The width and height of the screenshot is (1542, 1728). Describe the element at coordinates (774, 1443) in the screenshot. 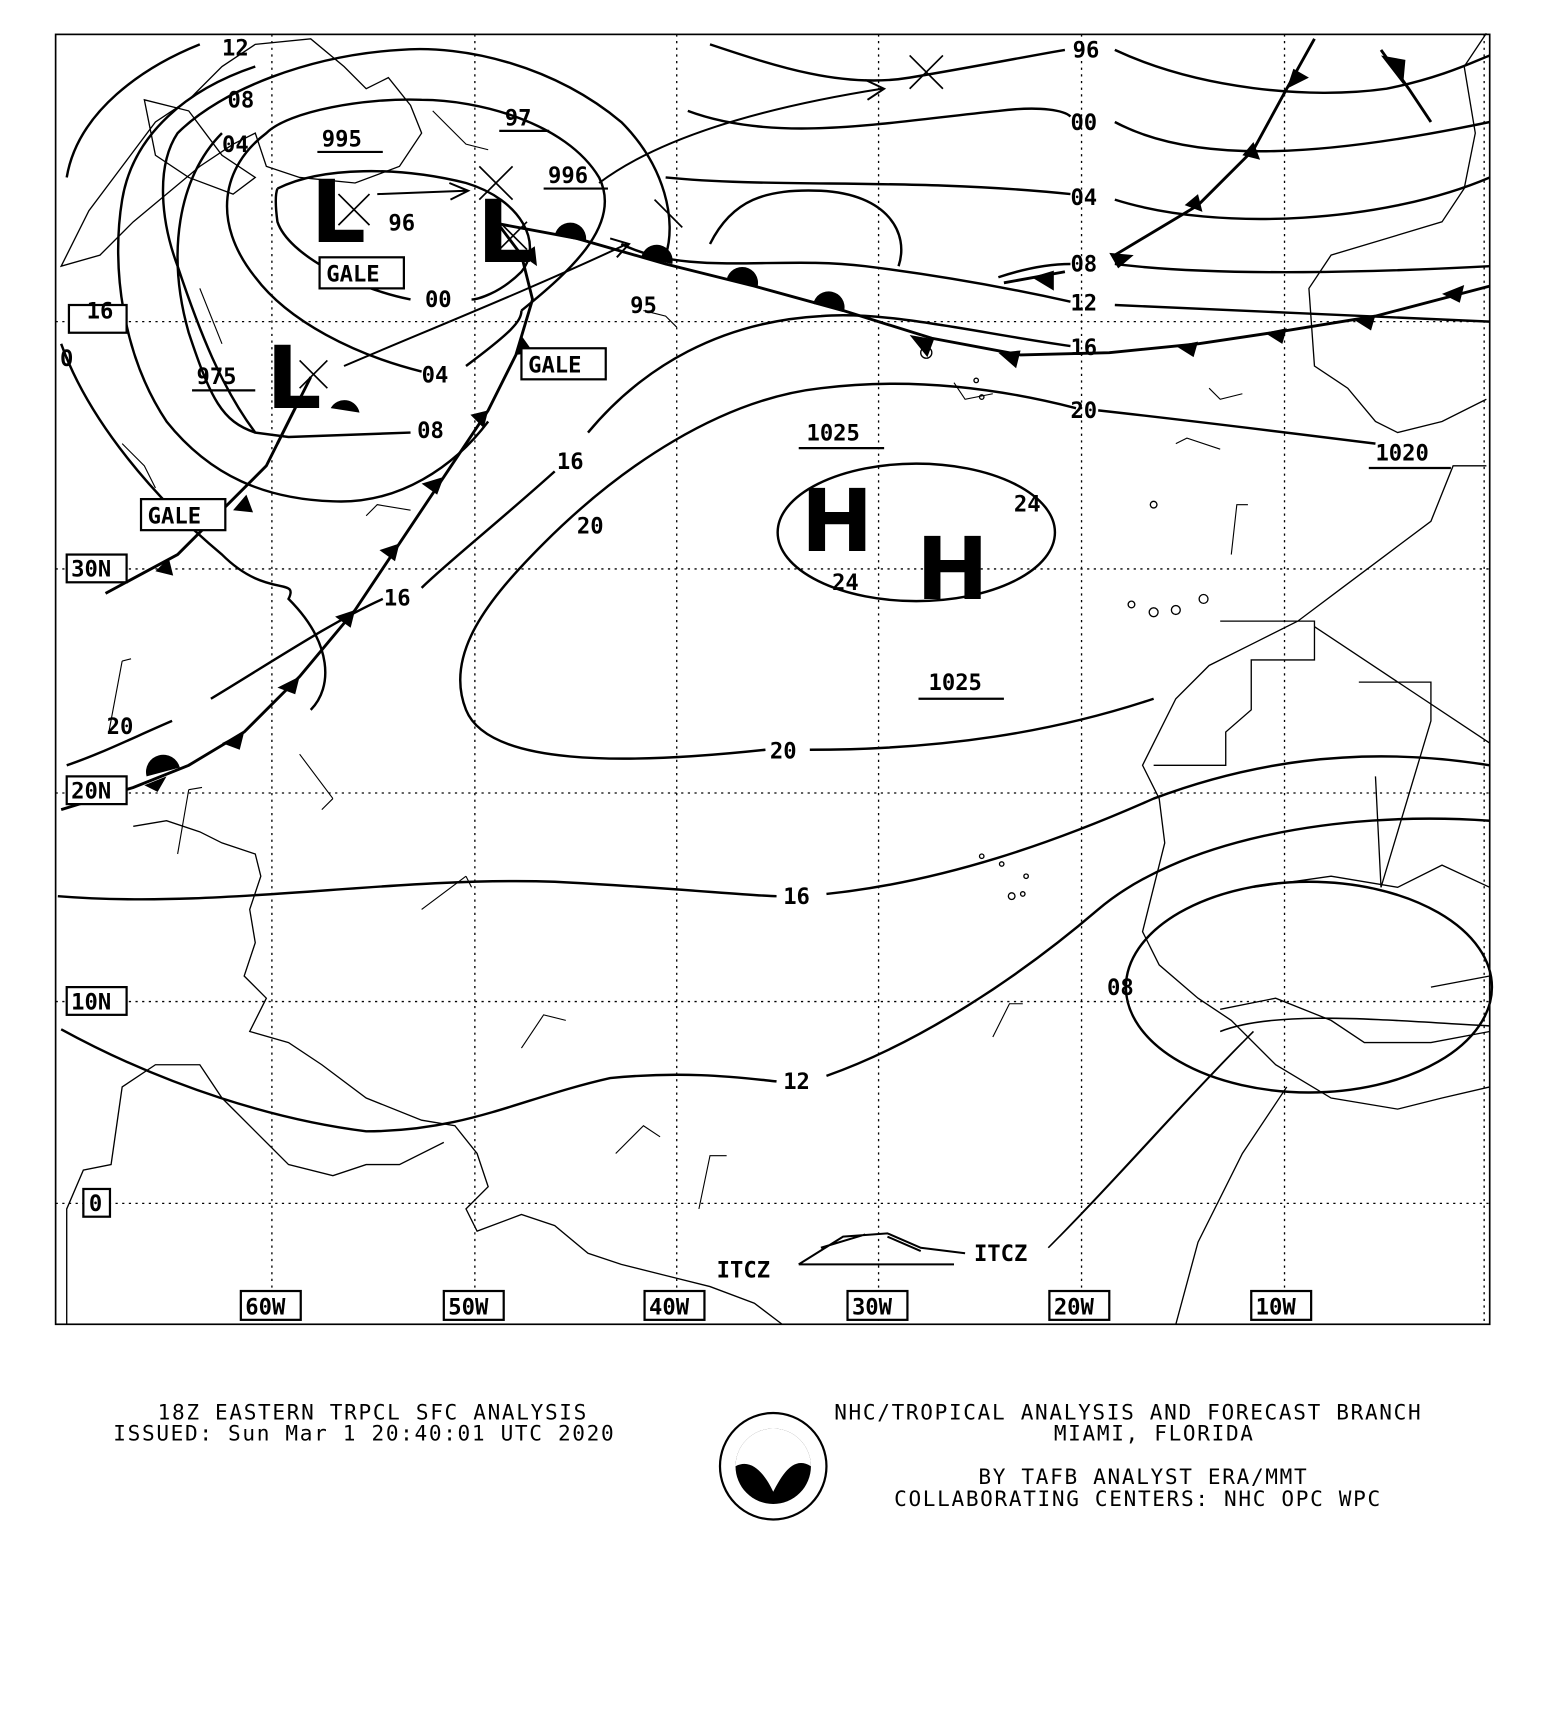

I see `logo-text: NOAA` at that location.